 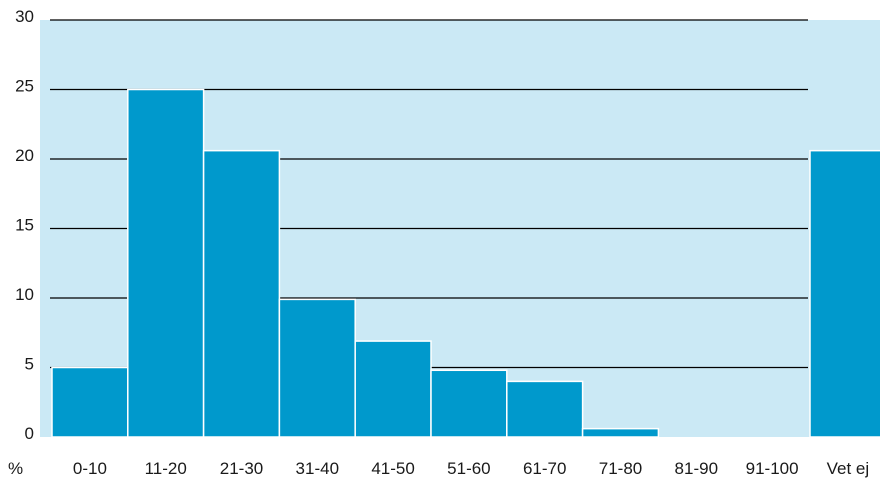 I want to click on bar-Vet ej, so click(x=844, y=293).